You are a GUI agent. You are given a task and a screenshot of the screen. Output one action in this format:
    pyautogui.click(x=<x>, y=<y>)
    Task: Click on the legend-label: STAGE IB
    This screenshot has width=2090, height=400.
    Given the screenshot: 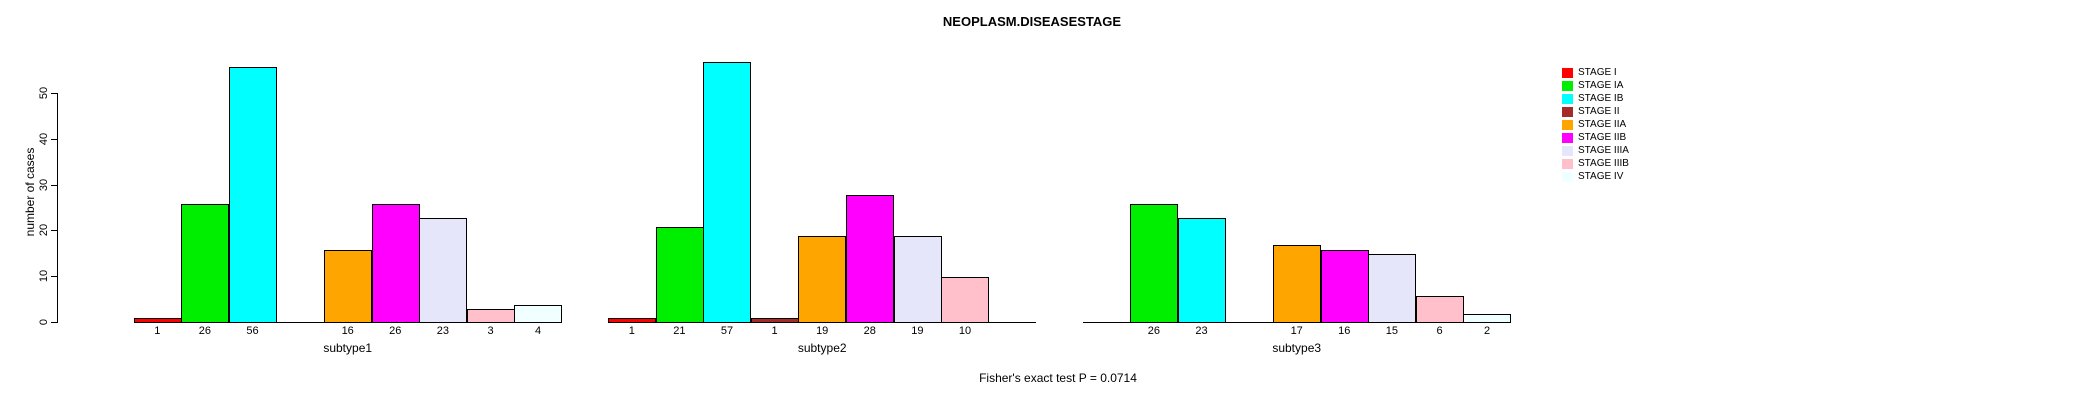 What is the action you would take?
    pyautogui.click(x=1601, y=98)
    